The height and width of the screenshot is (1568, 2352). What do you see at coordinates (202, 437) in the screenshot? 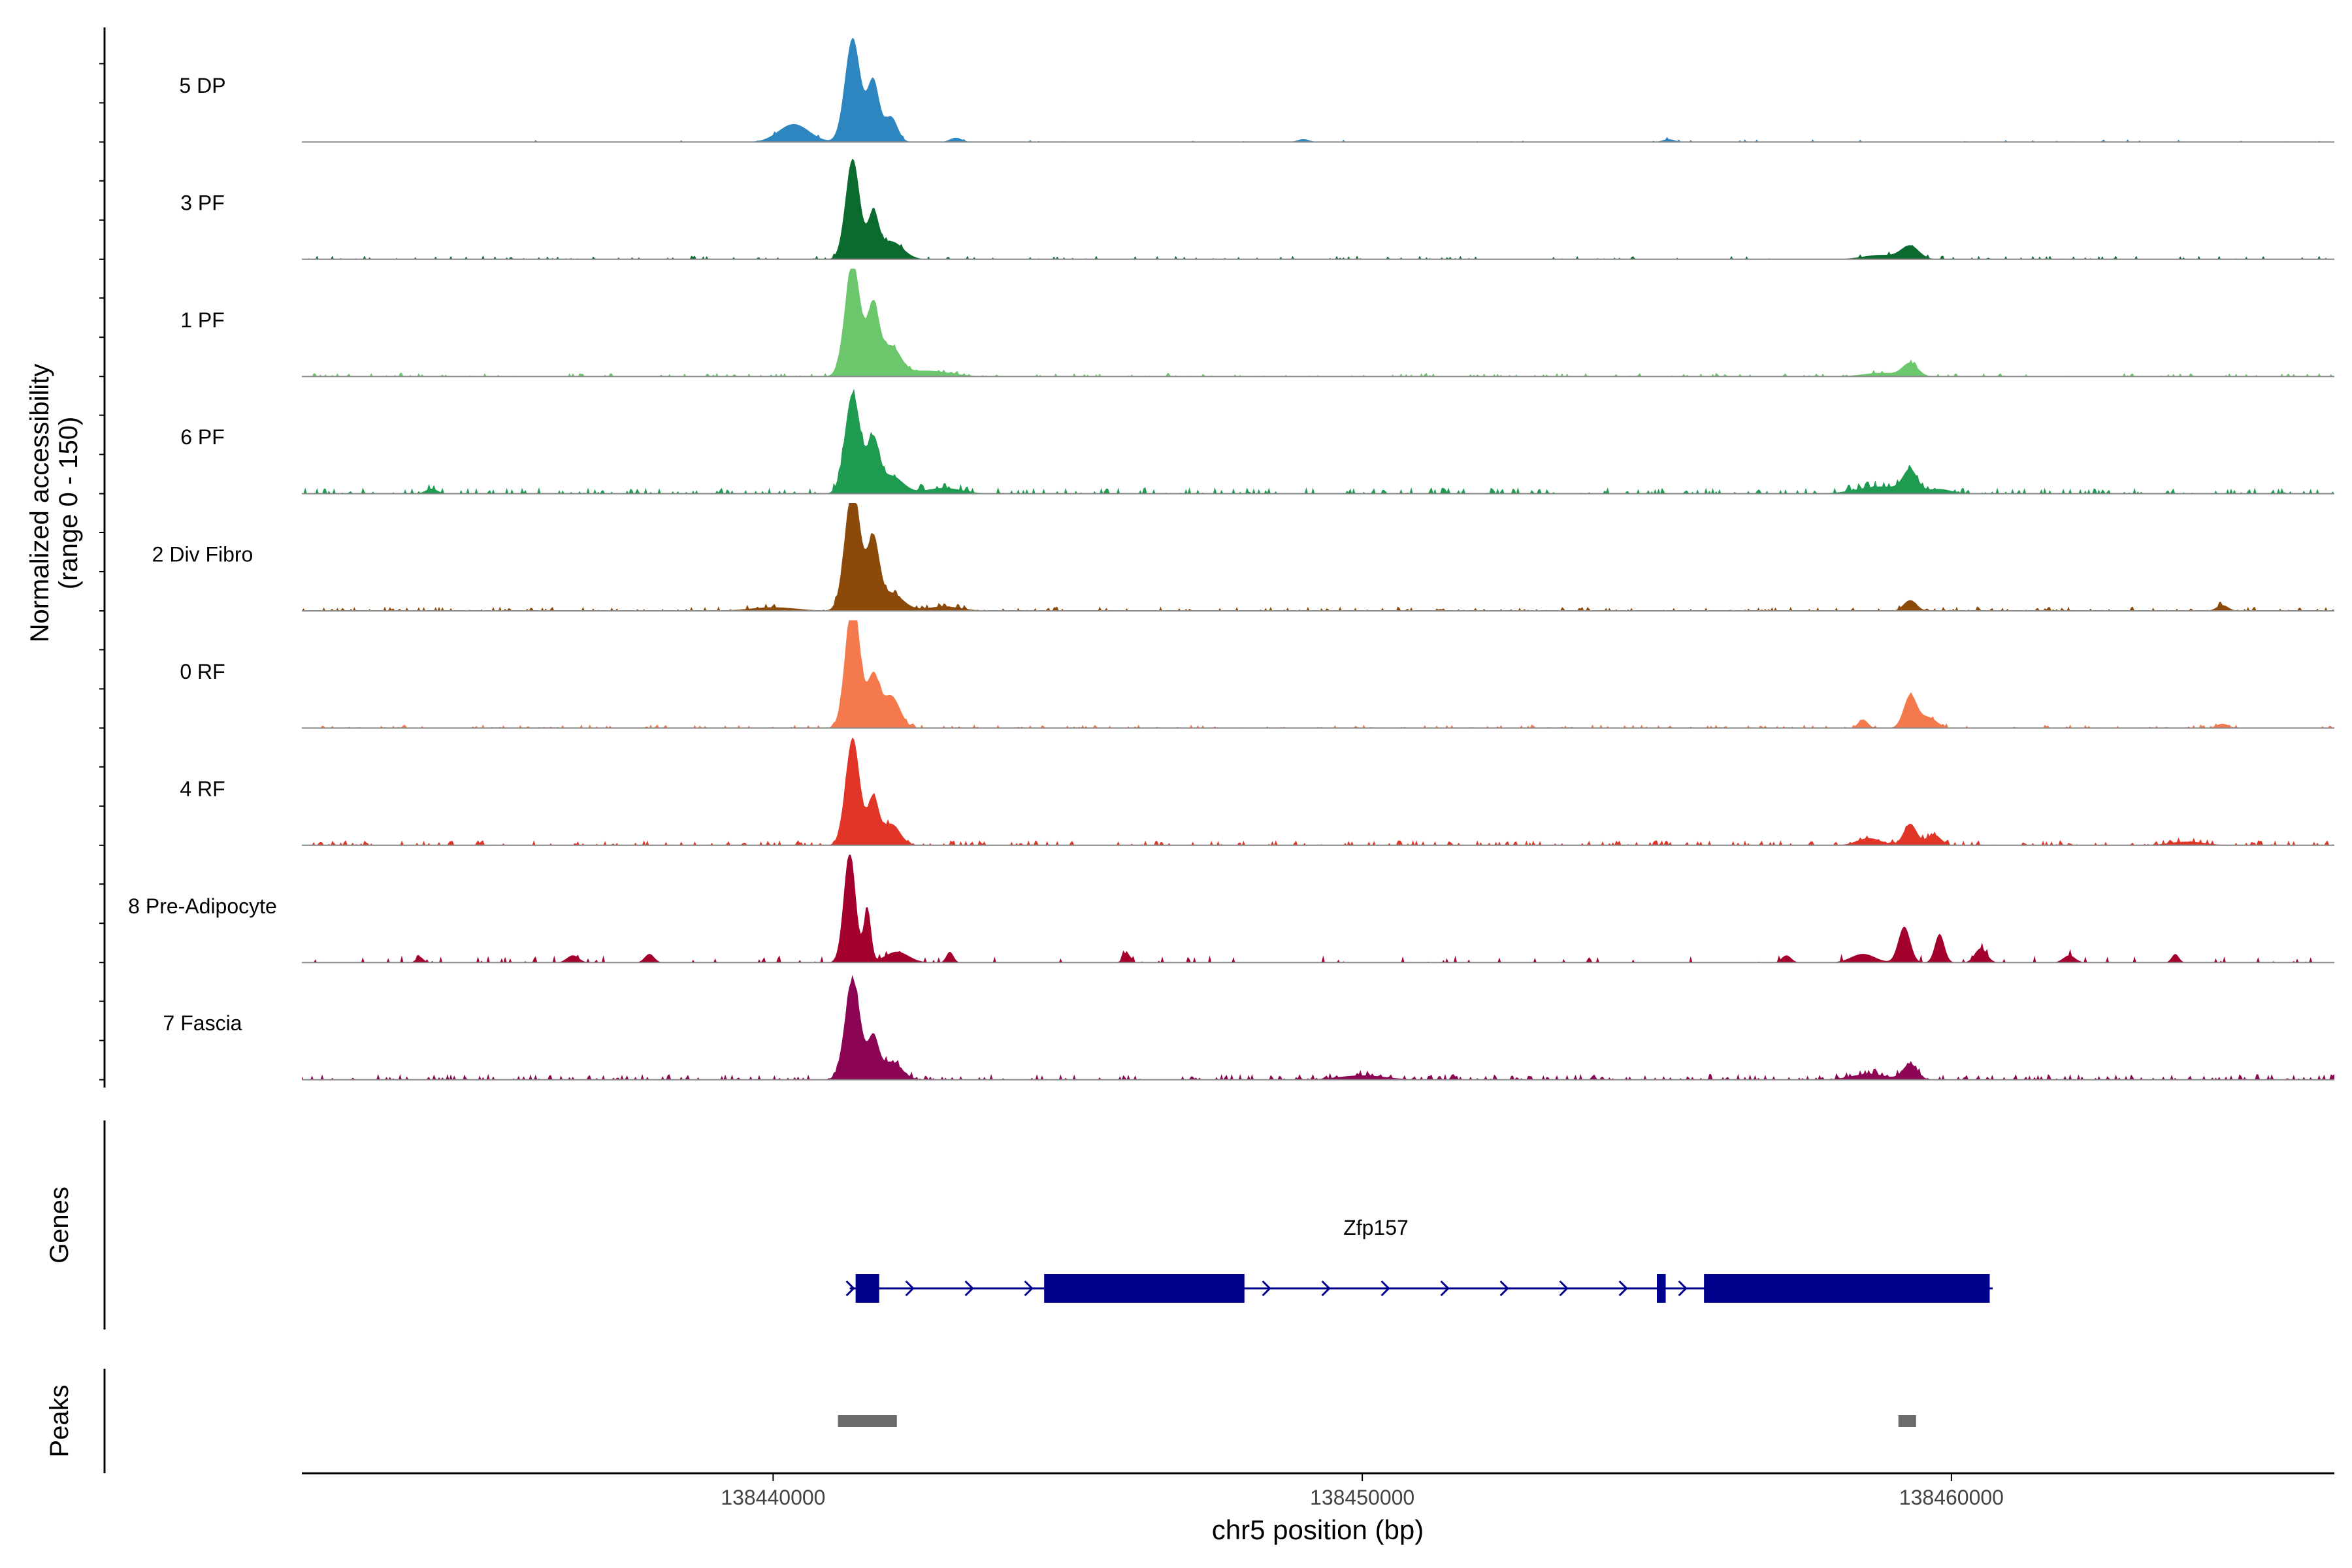
I see `track-label: 6 PF` at bounding box center [202, 437].